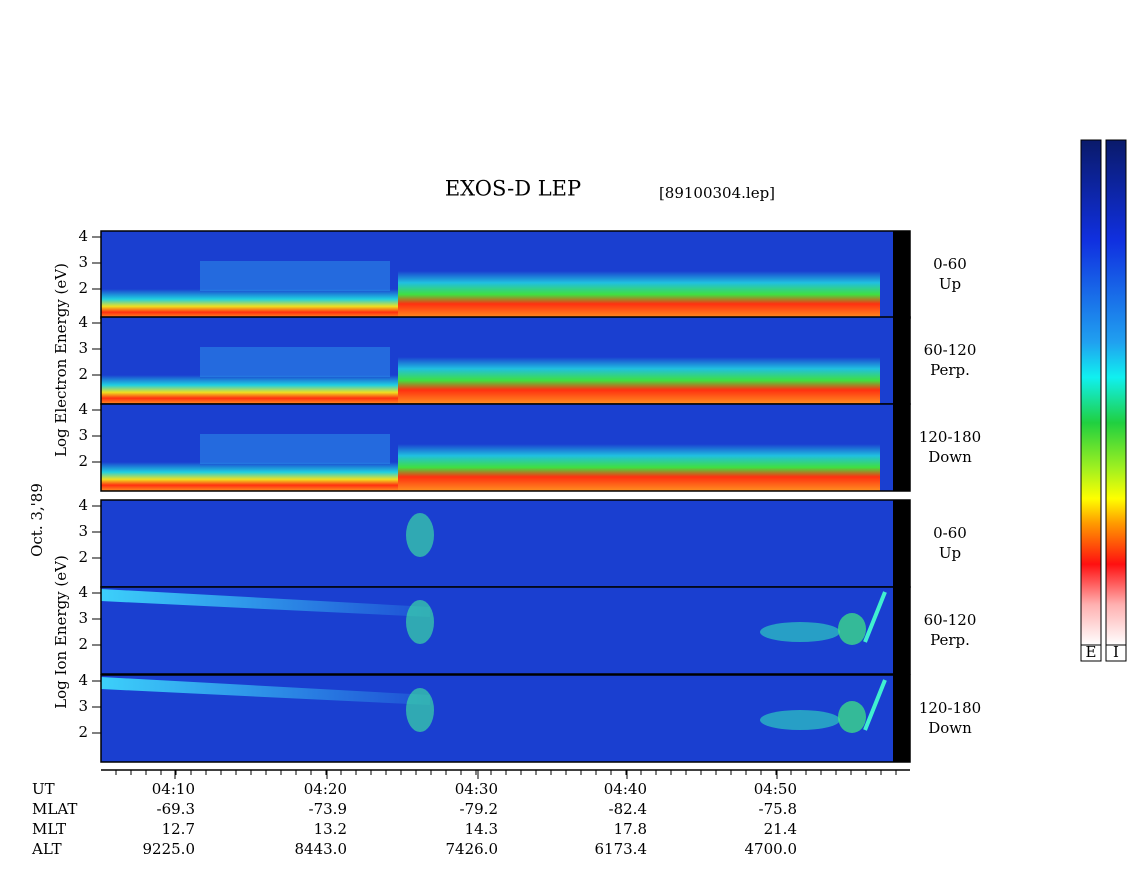  I want to click on date-label: Oct. 3,'89, so click(37, 520).